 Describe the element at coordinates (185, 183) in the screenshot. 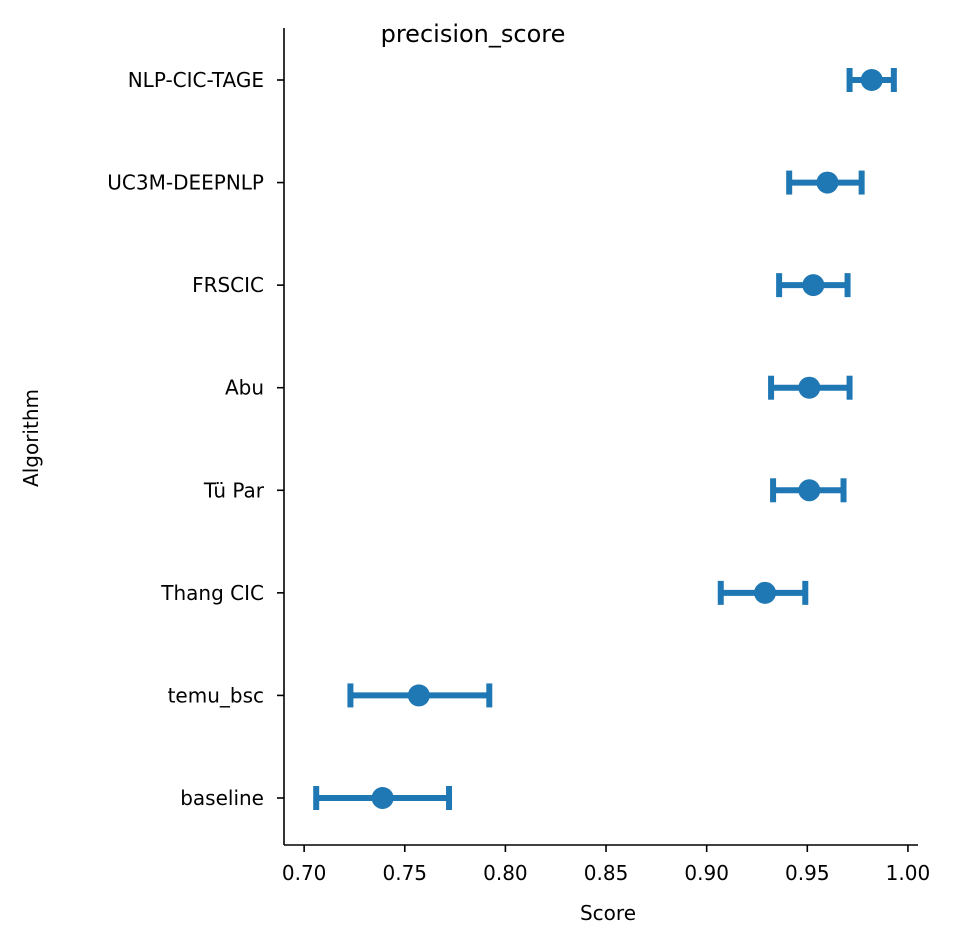

I see `y-tick-label: UC3M-DEEPNLP` at that location.